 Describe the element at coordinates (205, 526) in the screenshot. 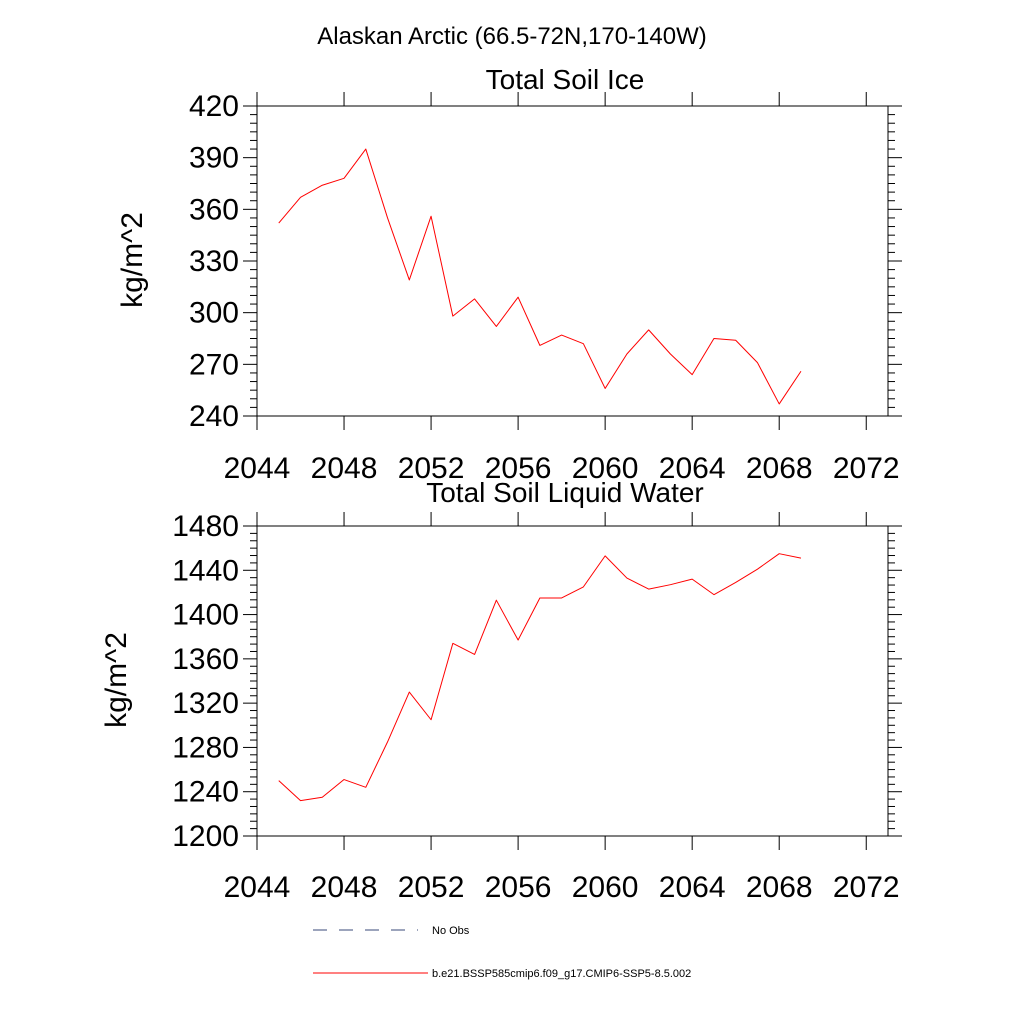

I see `y-tick-label: 1480` at that location.